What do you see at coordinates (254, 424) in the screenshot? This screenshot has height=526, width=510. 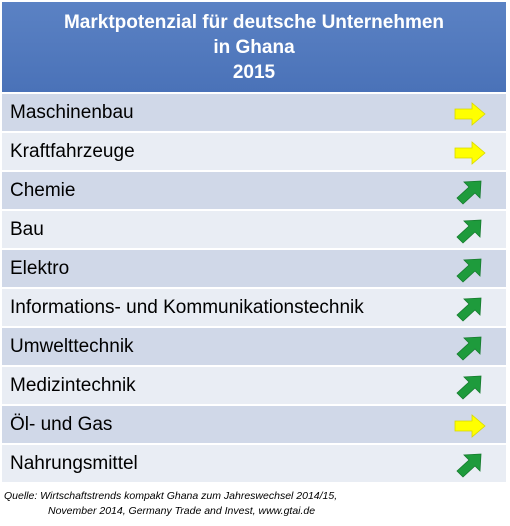 I see `table-row: Öl- und Gas` at bounding box center [254, 424].